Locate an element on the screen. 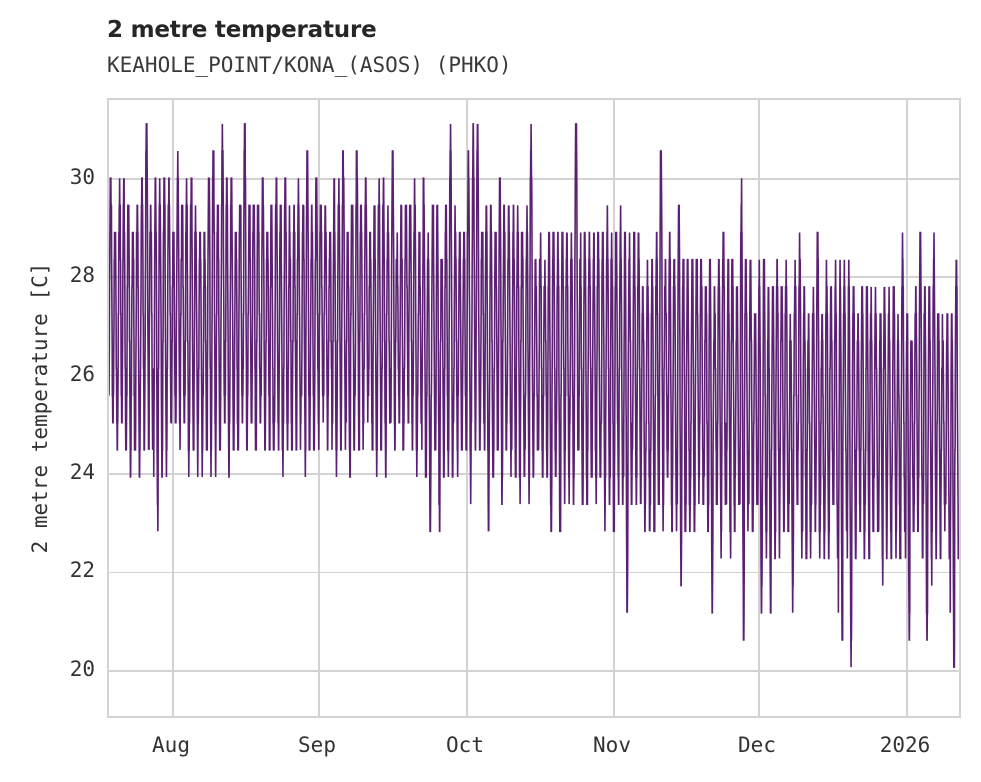  x-tick-label: Sep is located at coordinates (317, 745).